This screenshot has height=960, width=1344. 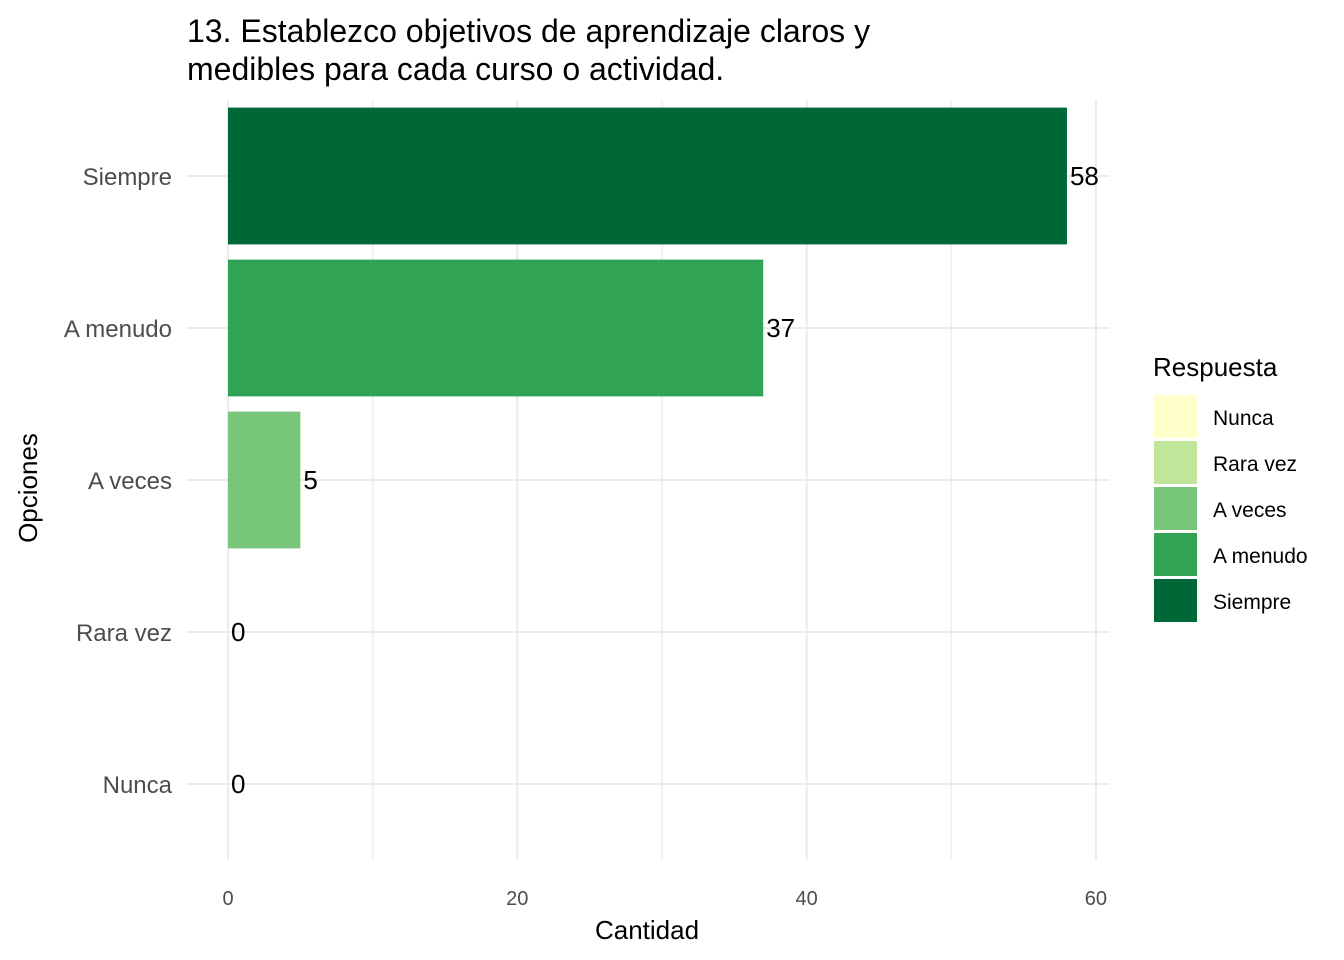 What do you see at coordinates (310, 480) in the screenshot?
I see `data-label: 5` at bounding box center [310, 480].